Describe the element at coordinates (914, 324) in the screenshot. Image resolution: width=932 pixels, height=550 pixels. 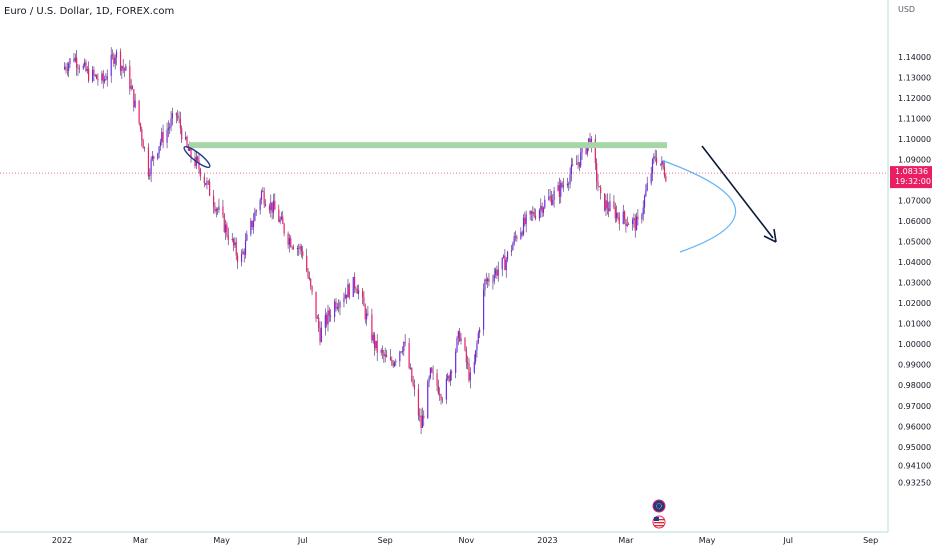
I see `price-tick-label: 1.01000` at that location.